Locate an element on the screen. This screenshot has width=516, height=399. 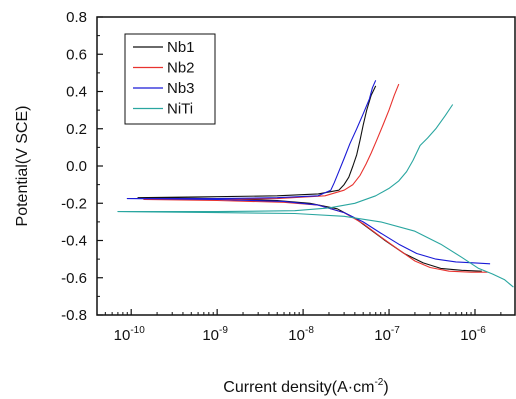
y-tick-label: 0.0 is located at coordinates (76, 166).